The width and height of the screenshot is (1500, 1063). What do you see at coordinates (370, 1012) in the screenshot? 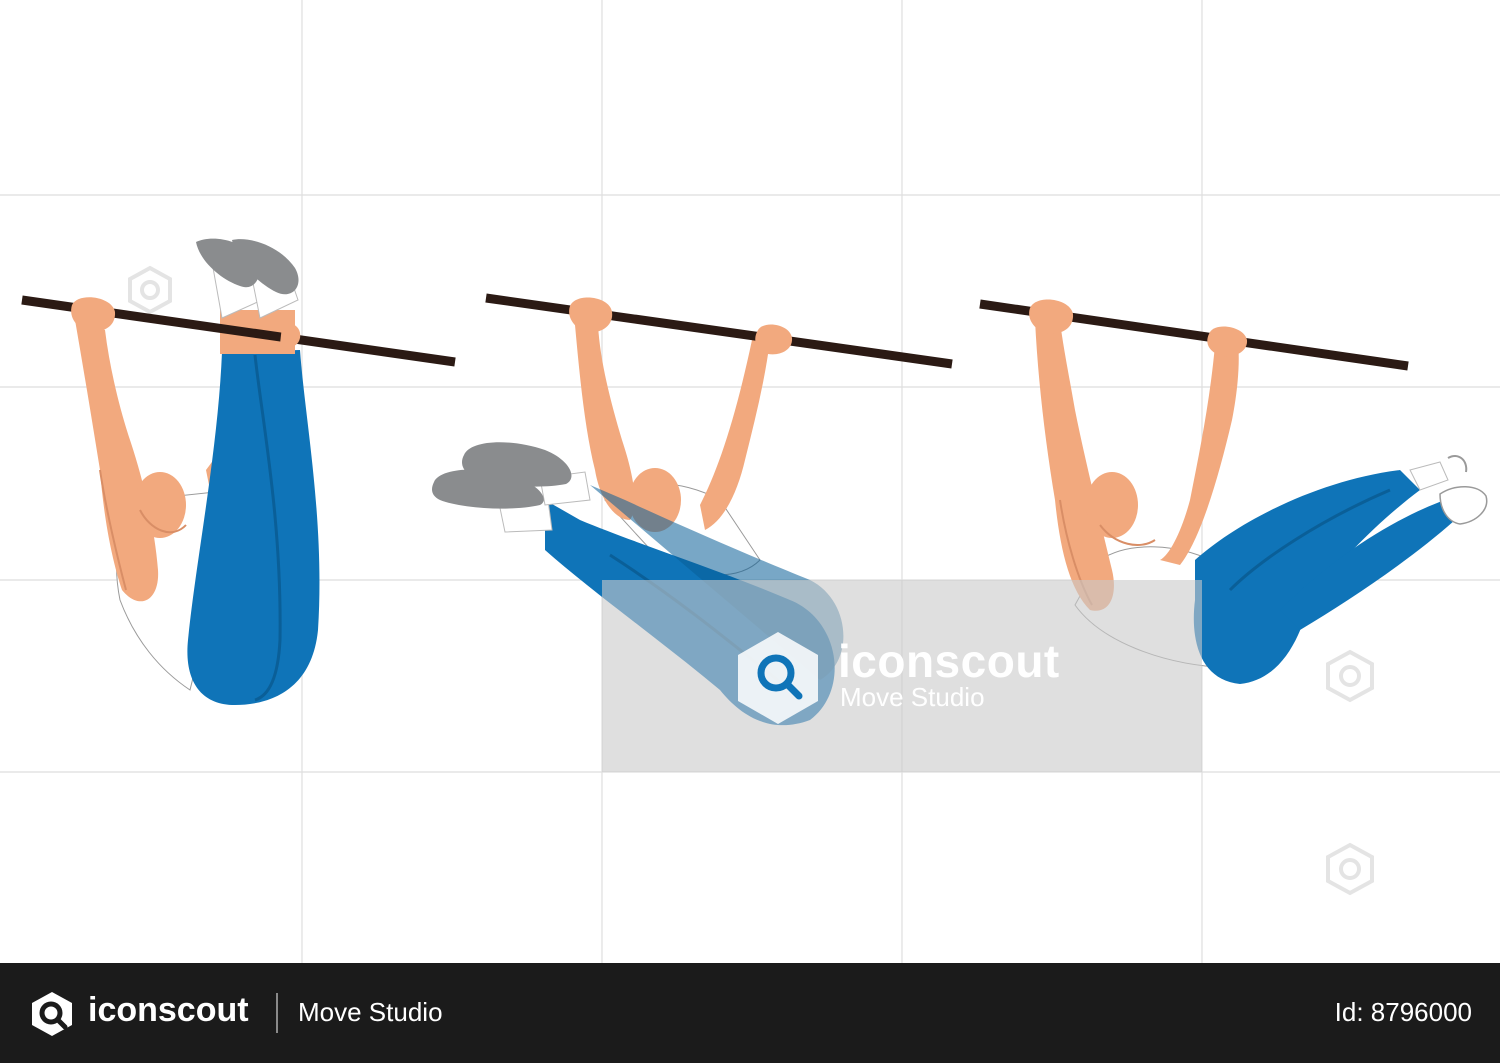
I see `footer-studio: Move Studio` at bounding box center [370, 1012].